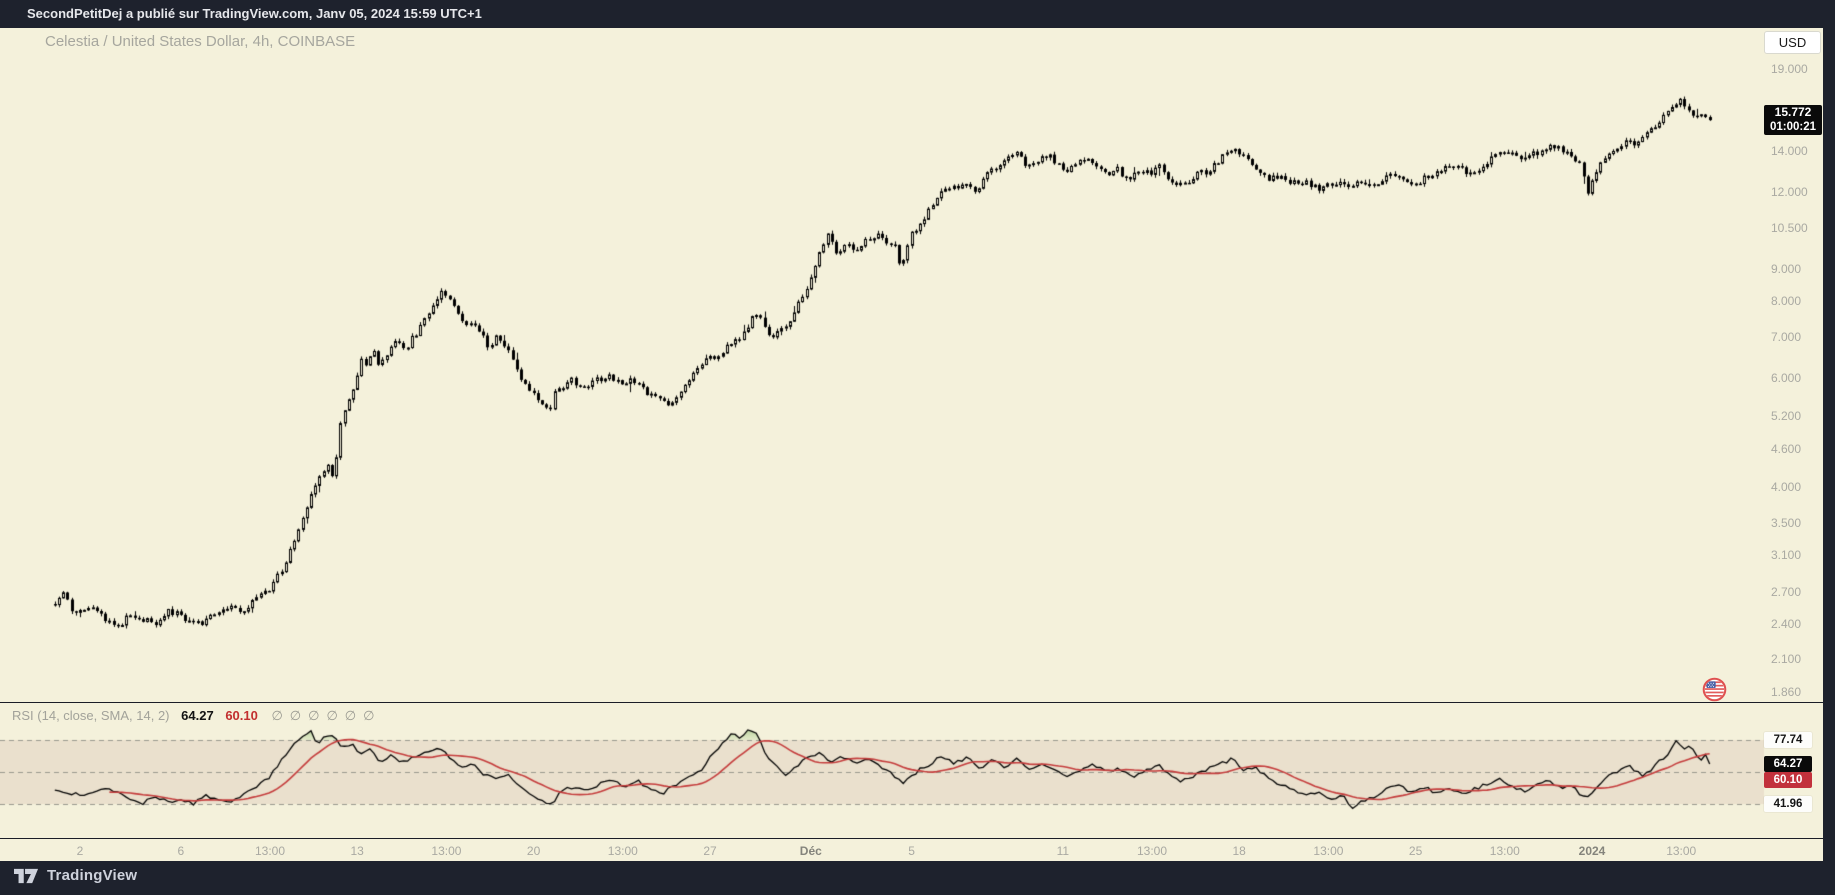 This screenshot has height=895, width=1835. What do you see at coordinates (1786, 692) in the screenshot?
I see `price-tick-label: 1.860` at bounding box center [1786, 692].